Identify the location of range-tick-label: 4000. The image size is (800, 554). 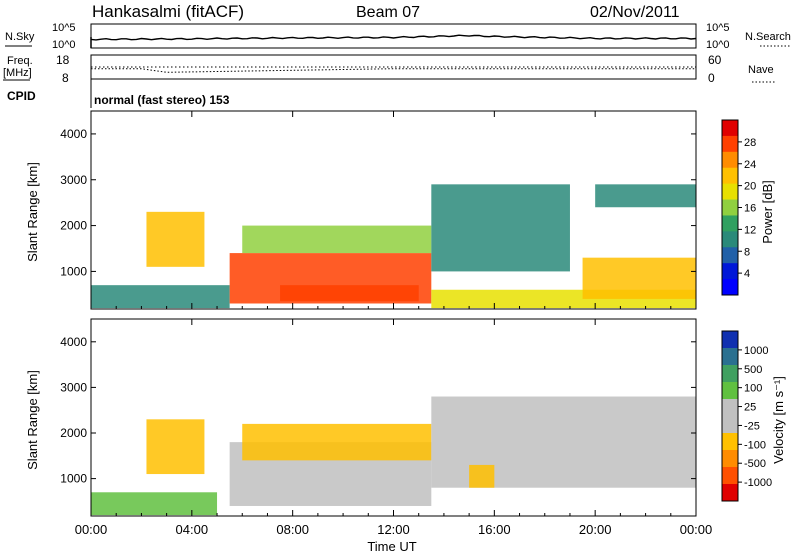
(73, 342).